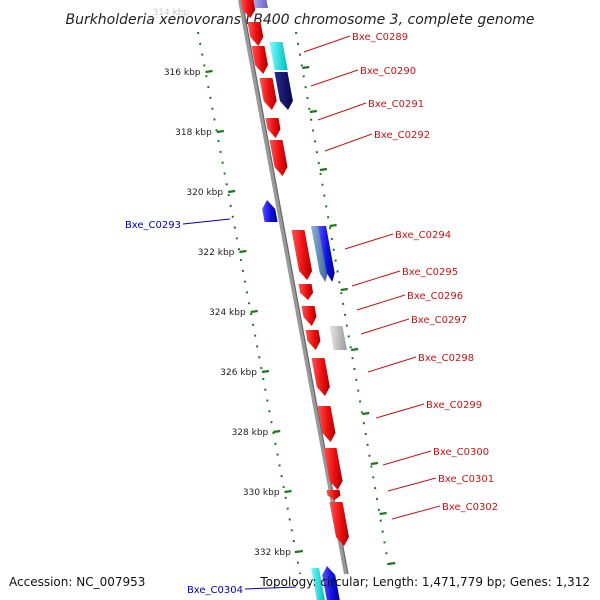  Describe the element at coordinates (204, 193) in the screenshot. I see `tick-label: 320 kbp` at that location.